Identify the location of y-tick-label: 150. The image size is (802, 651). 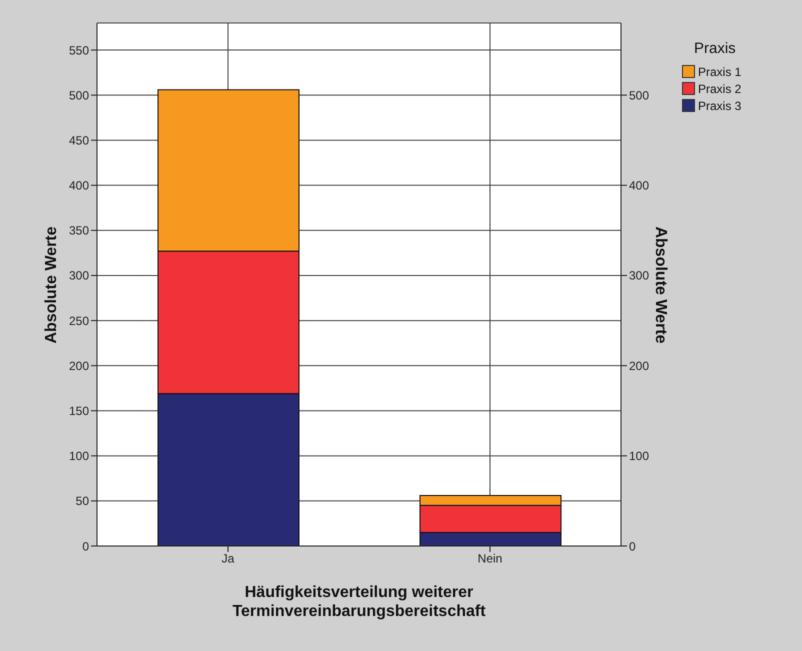
(79, 411).